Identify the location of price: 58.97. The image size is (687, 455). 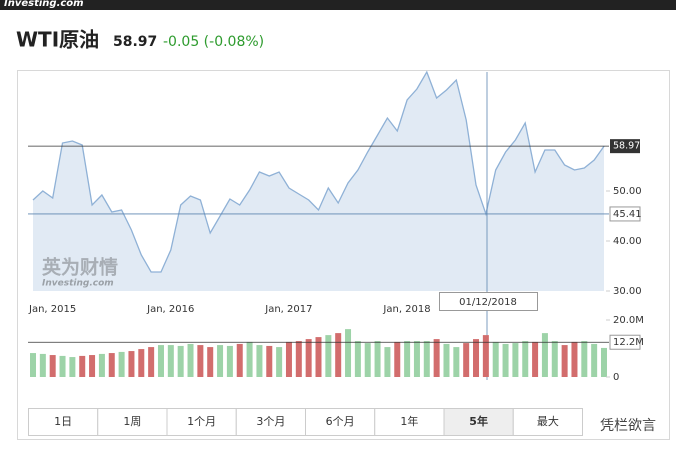
(135, 42).